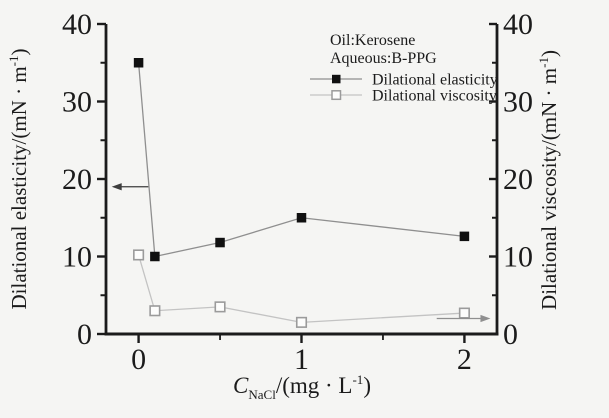  I want to click on y-left-tick-label: 30, so click(77, 102).